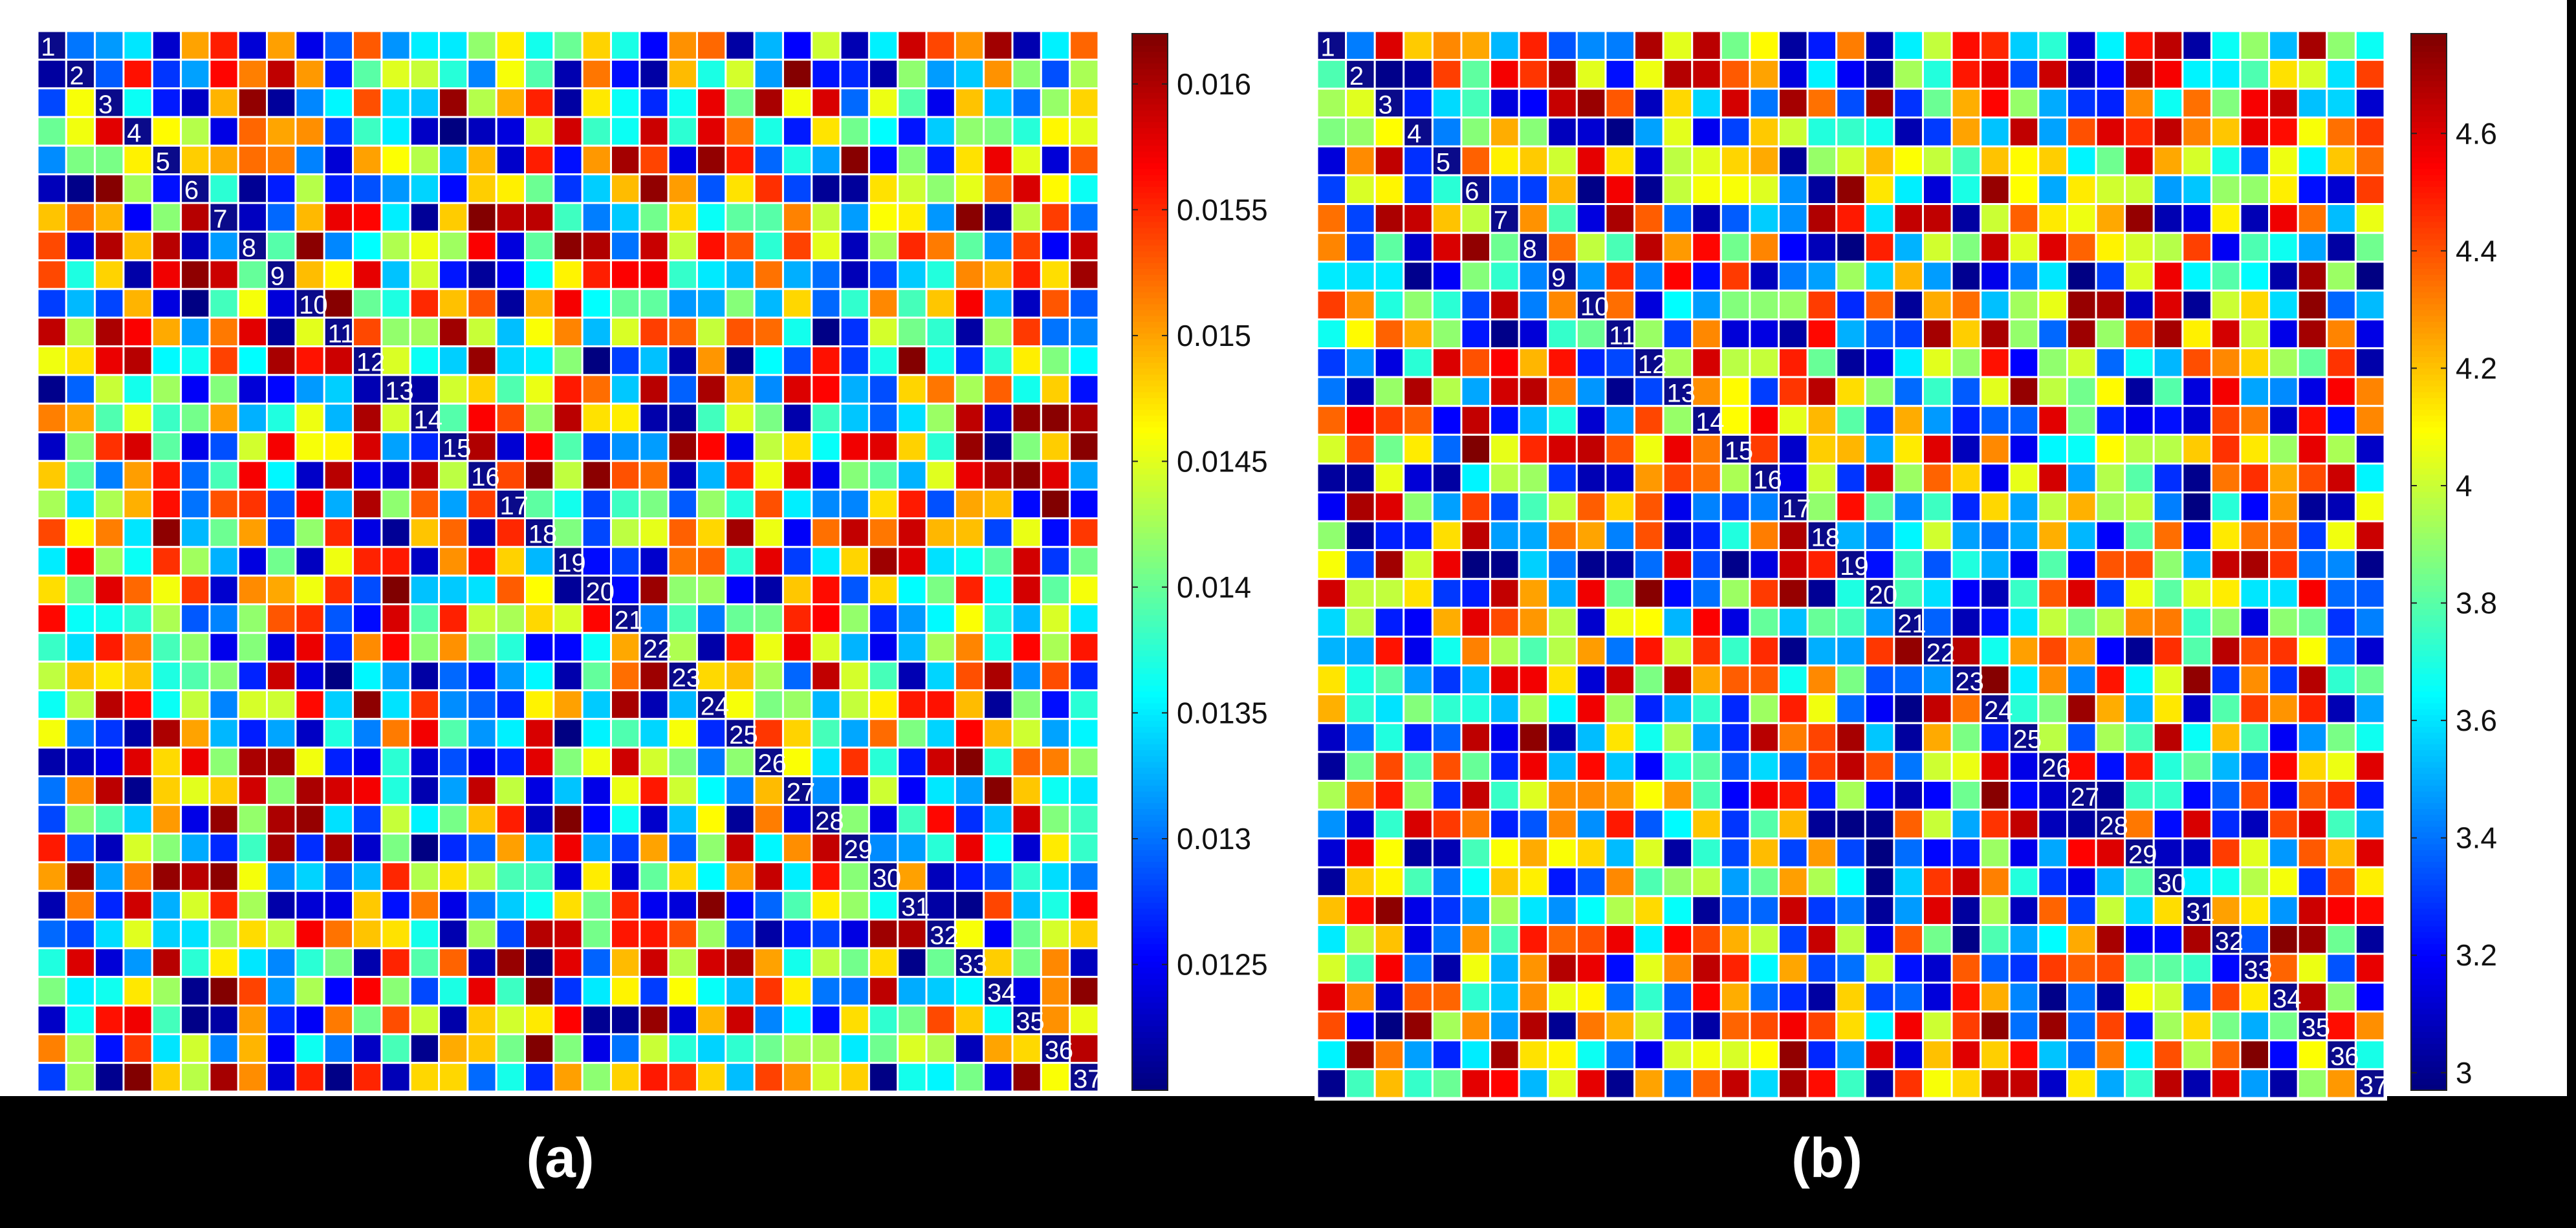 The width and height of the screenshot is (2576, 1228). I want to click on panel-a-label: (a), so click(560, 1158).